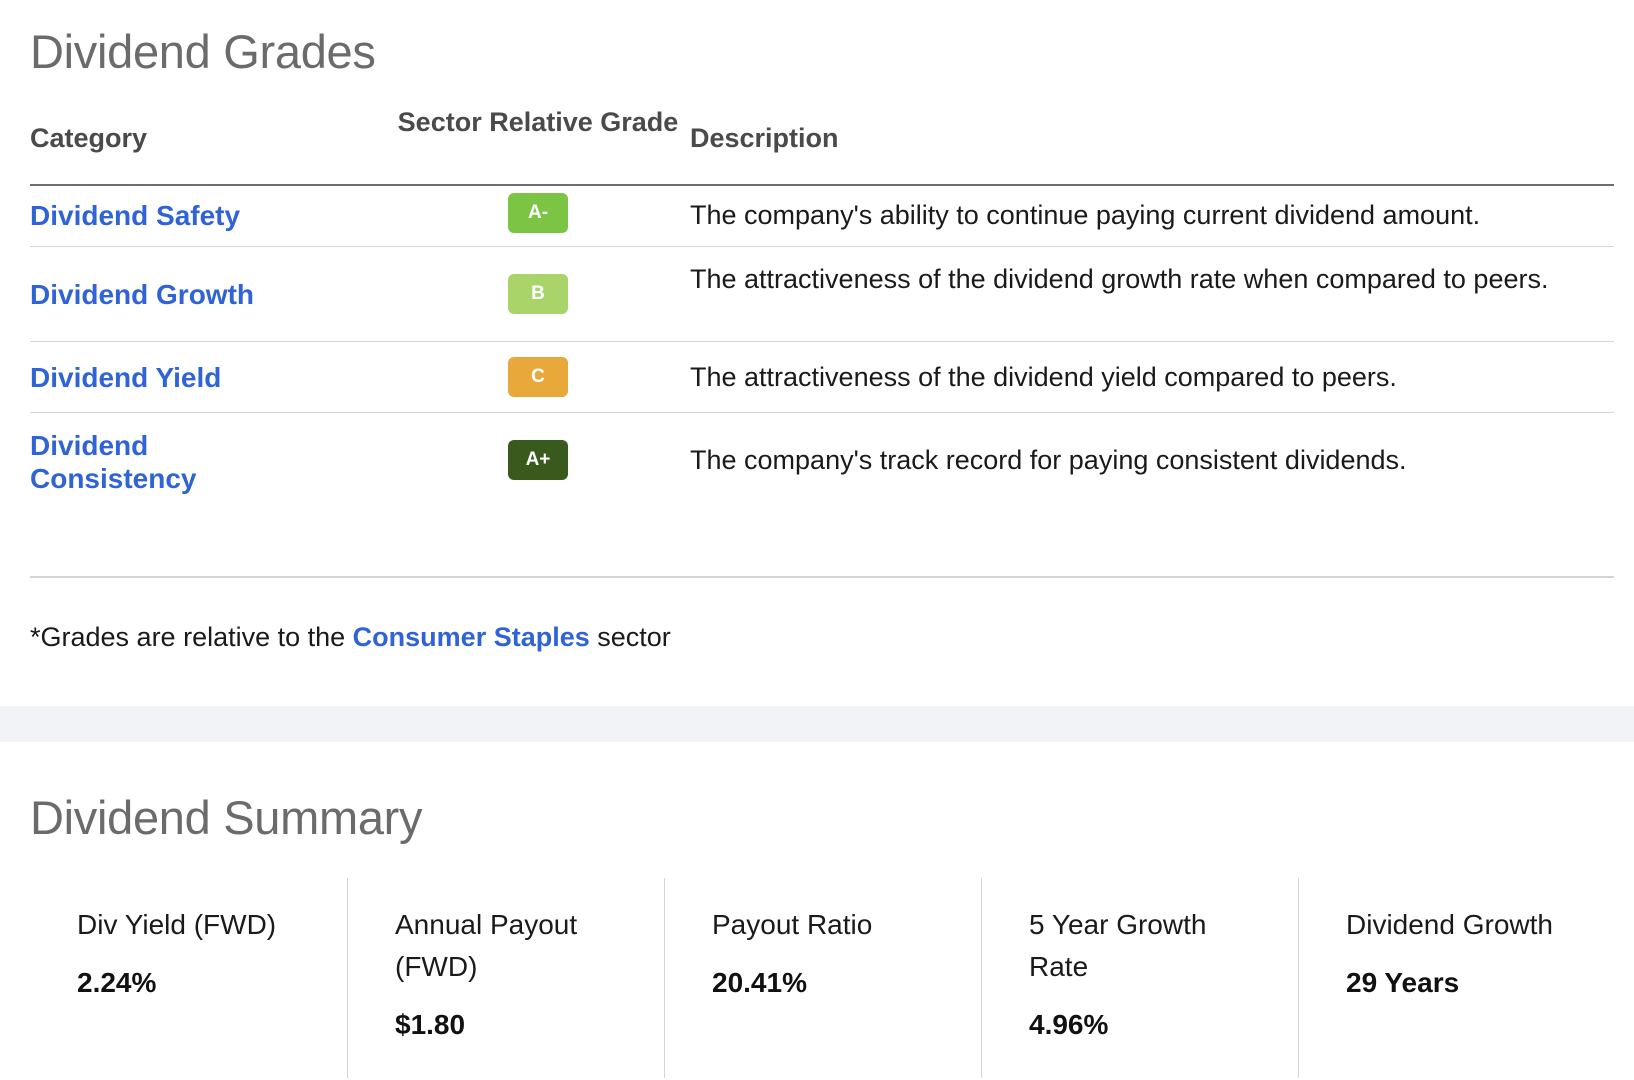 Image resolution: width=1634 pixels, height=1080 pixels. Describe the element at coordinates (126, 377) in the screenshot. I see `dividend-yield-link: Dividend Yield` at that location.